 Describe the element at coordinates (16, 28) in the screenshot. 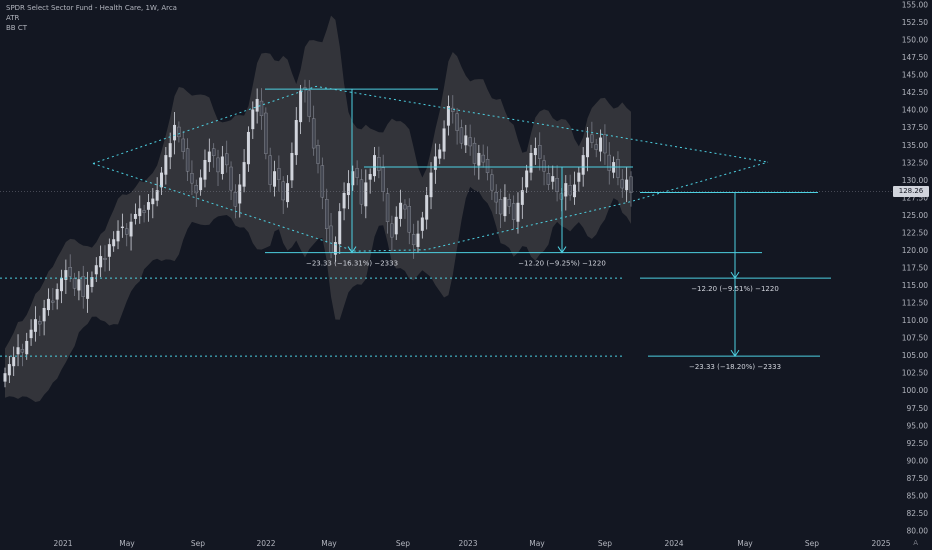

I see `indicator-bb-label: BB CT` at that location.